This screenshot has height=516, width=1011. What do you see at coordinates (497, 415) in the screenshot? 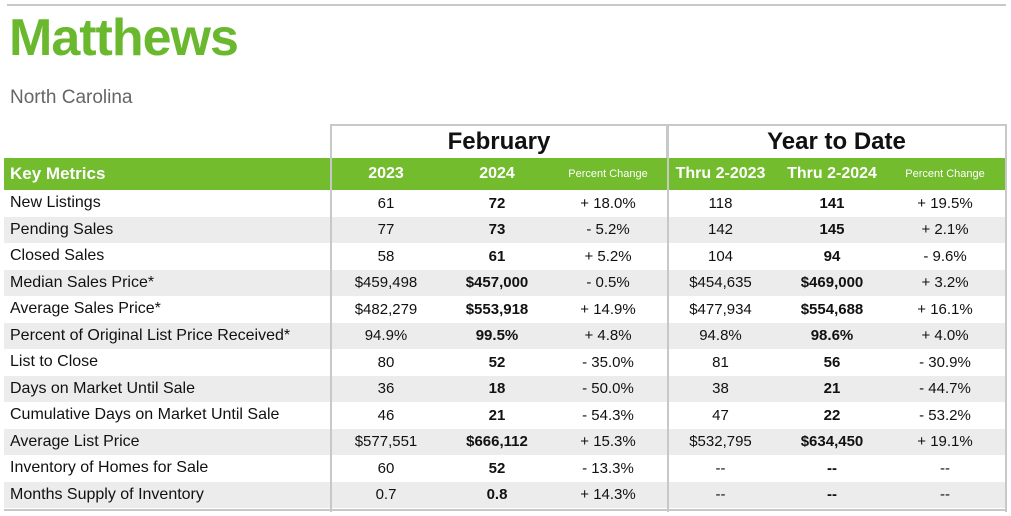
I see `value-2024: 21` at bounding box center [497, 415].